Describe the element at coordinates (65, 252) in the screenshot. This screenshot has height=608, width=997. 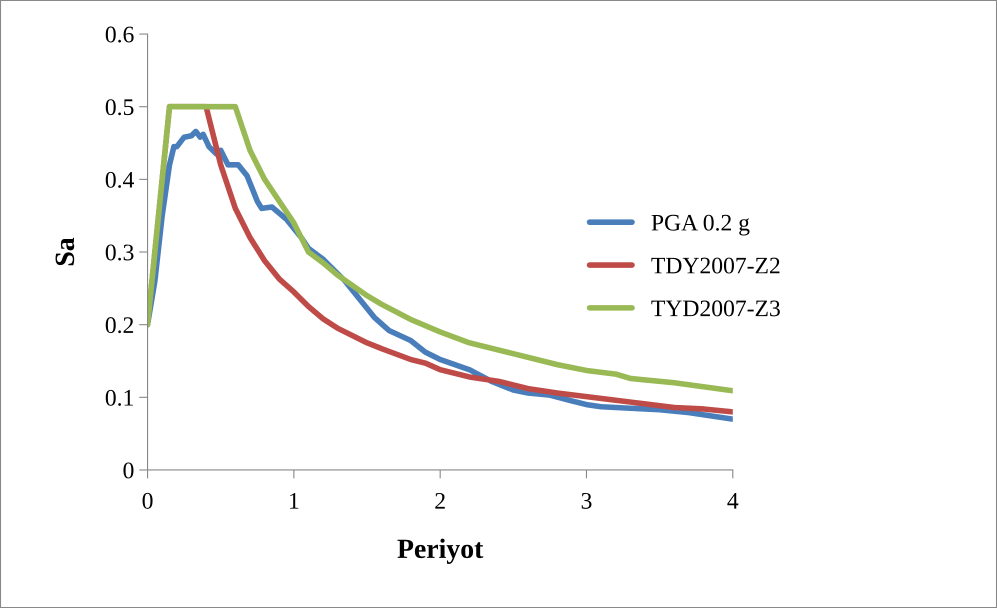
I see `y-axis-title: Sa` at that location.